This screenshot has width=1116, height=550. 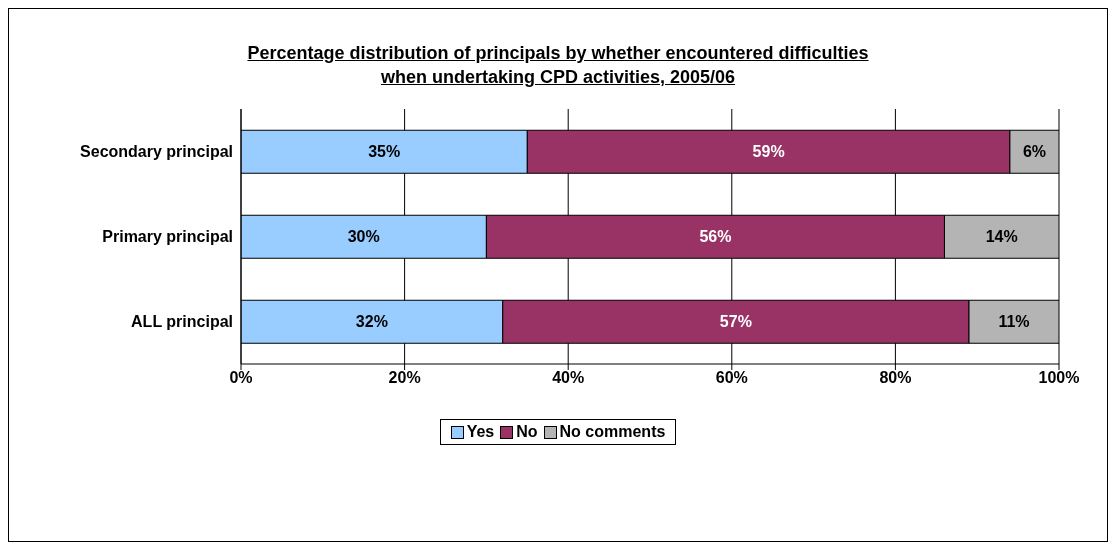 I want to click on data-label: 30%, so click(x=363, y=237).